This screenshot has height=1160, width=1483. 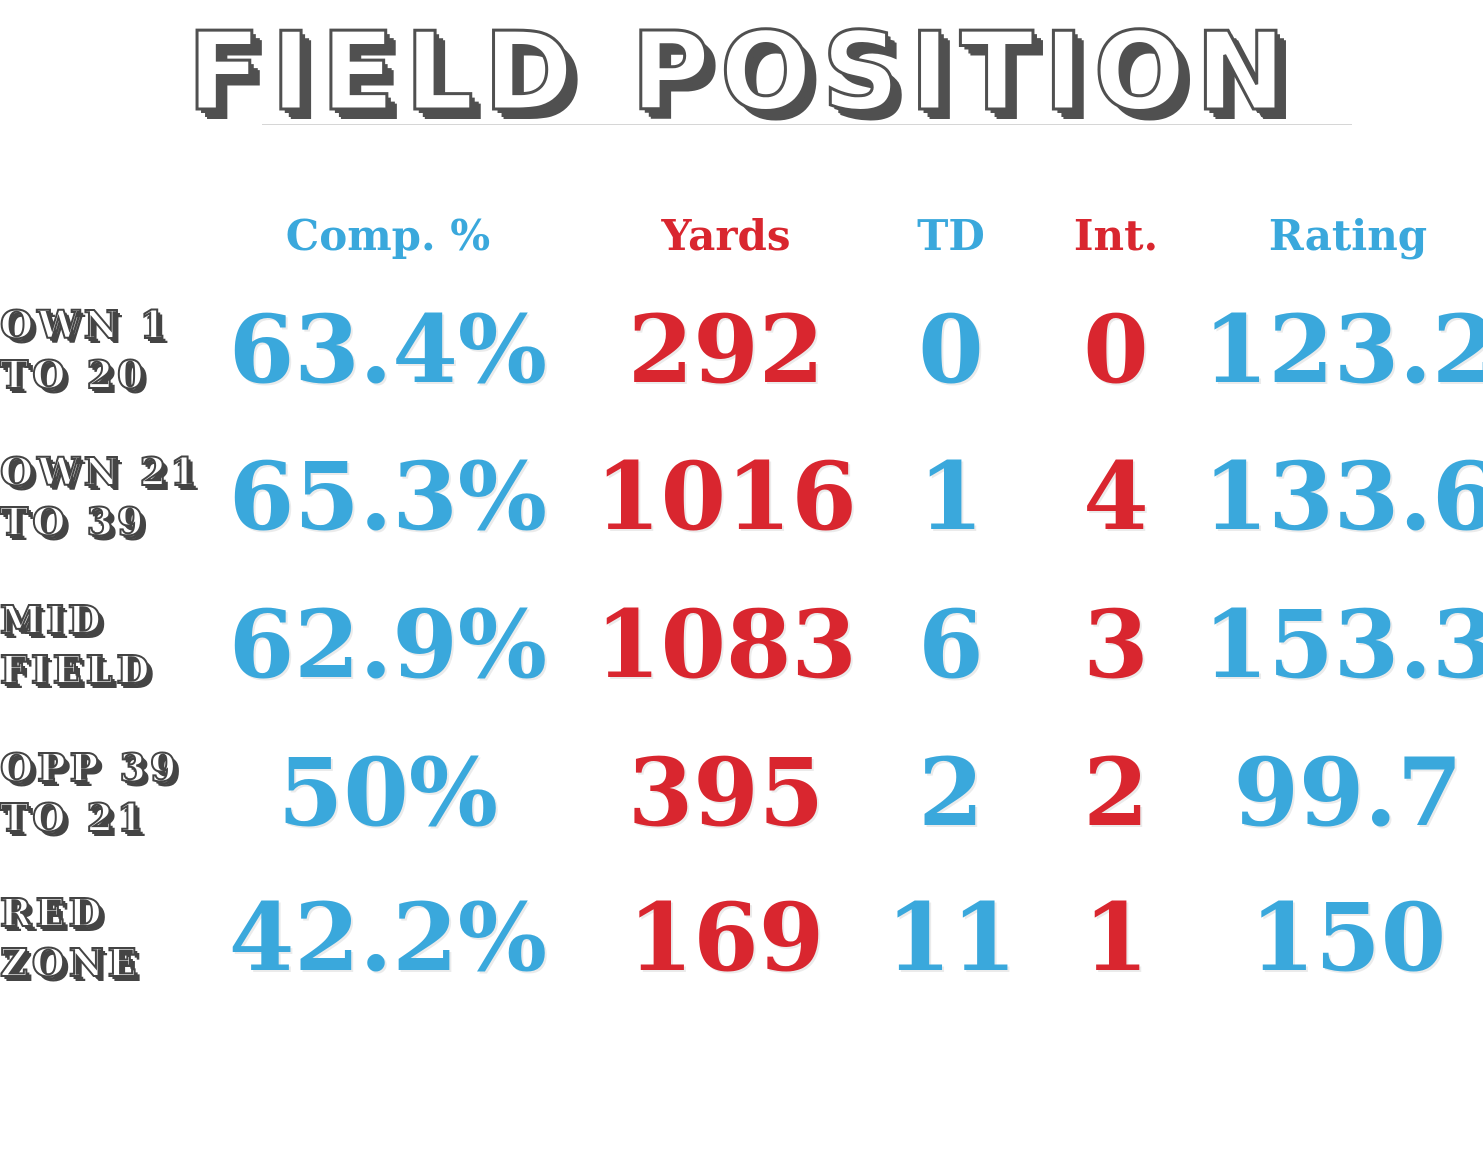 I want to click on row-label: OWN 21 TO 39, so click(x=107, y=497).